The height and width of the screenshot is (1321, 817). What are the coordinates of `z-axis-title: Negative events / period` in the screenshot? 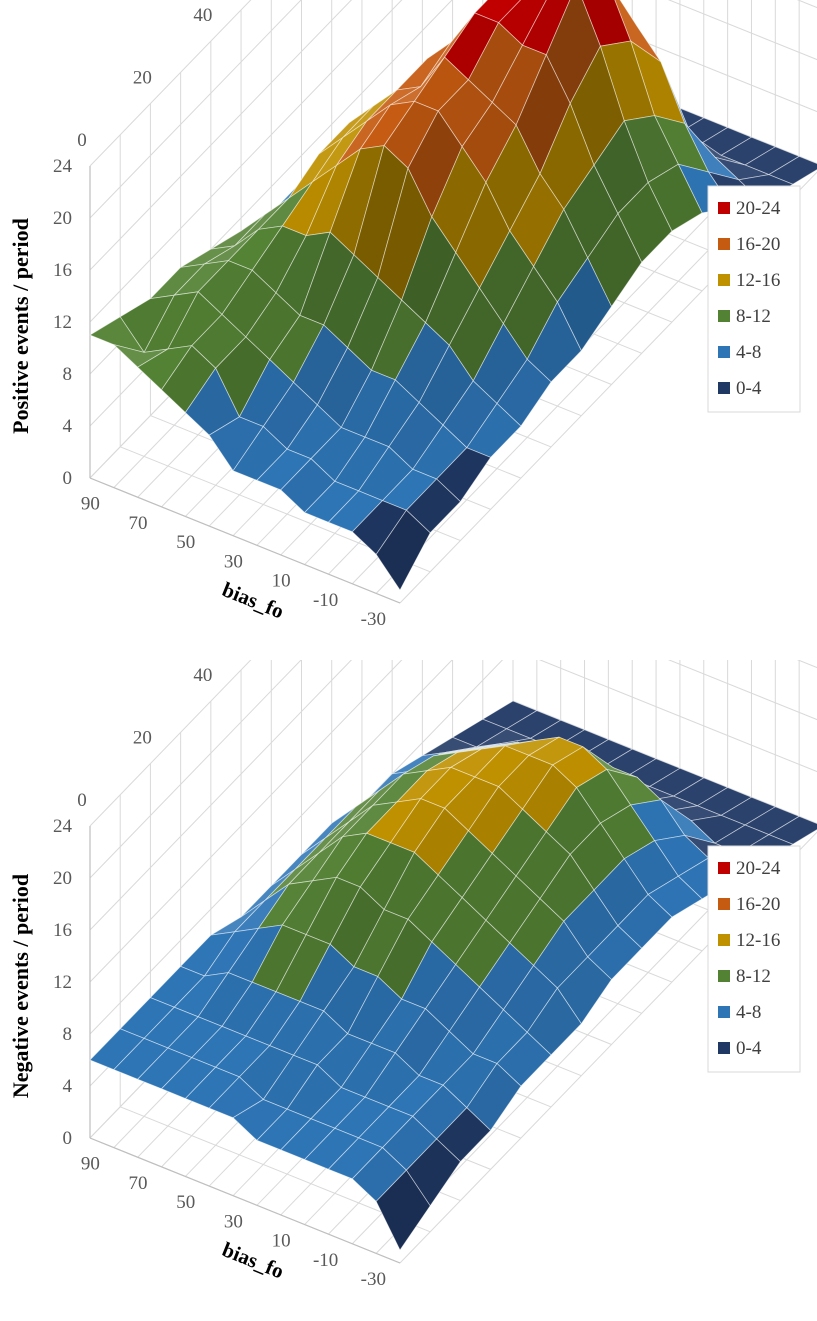 It's located at (20, 986).